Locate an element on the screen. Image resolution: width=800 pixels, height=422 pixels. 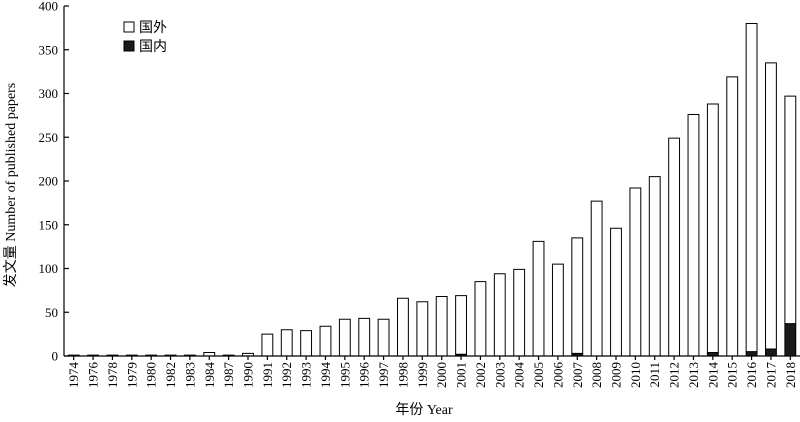
bar-foreign-2007 is located at coordinates (577, 295).